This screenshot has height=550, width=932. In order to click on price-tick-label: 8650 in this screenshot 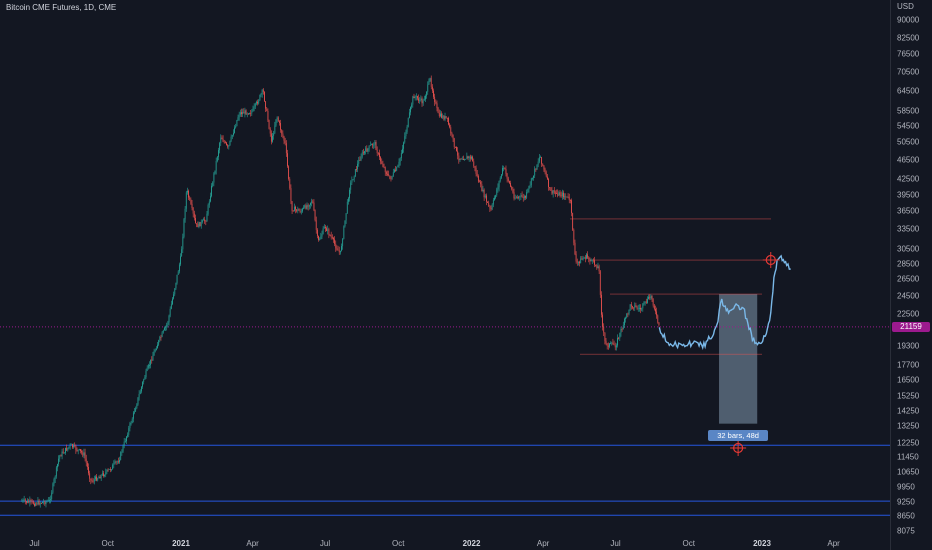, I will do `click(906, 516)`.